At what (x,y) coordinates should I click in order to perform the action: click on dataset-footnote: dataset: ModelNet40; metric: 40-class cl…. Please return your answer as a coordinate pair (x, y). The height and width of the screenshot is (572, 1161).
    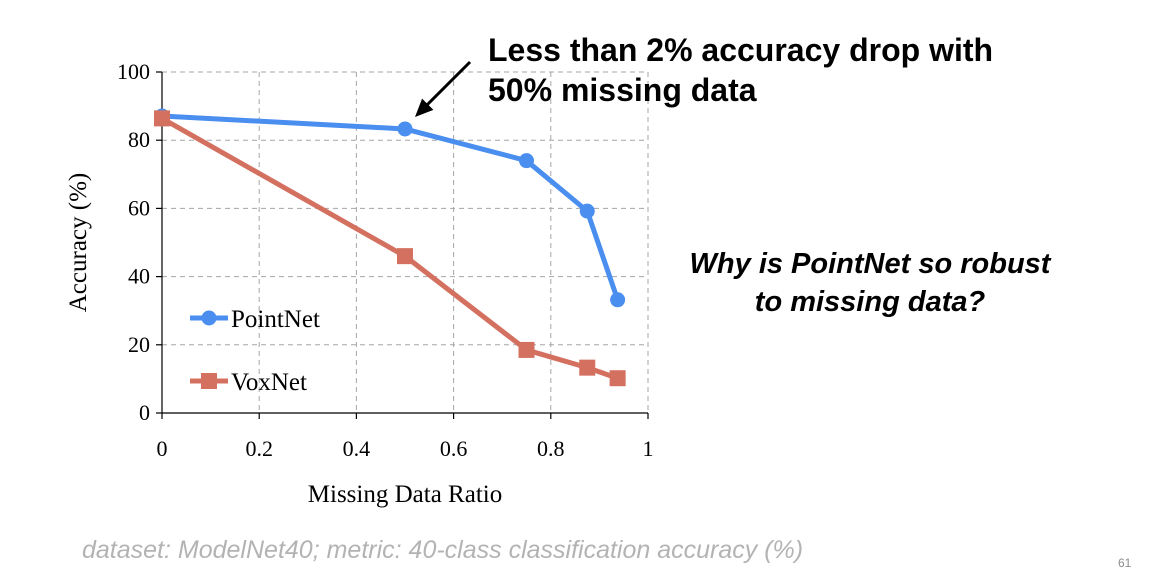
    Looking at the image, I should click on (443, 550).